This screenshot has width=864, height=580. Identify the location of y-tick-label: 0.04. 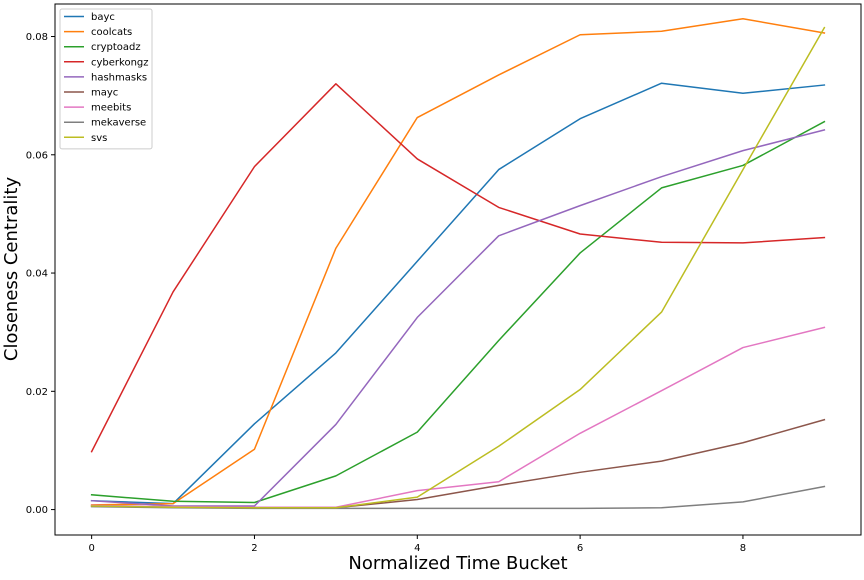
(37, 274).